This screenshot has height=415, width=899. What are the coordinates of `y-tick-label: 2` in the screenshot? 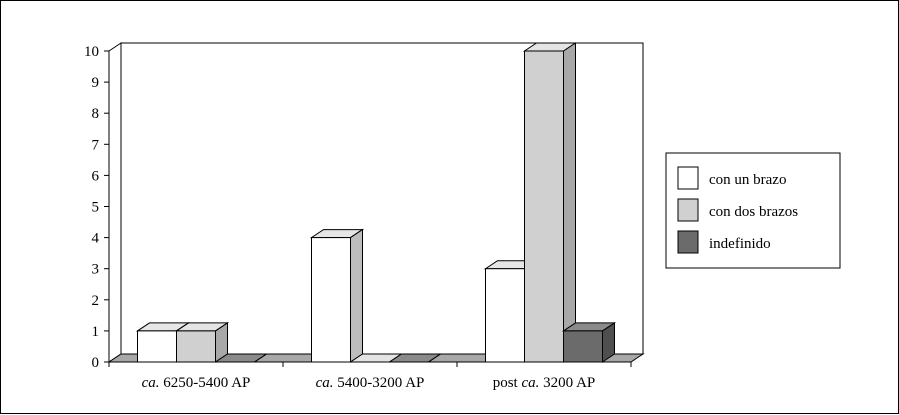 It's located at (96, 301).